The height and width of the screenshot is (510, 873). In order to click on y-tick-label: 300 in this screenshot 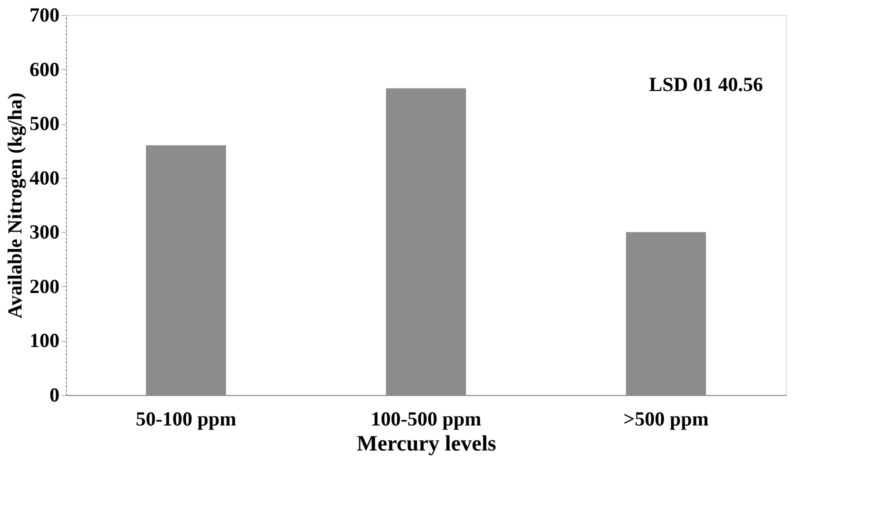, I will do `click(45, 233)`.